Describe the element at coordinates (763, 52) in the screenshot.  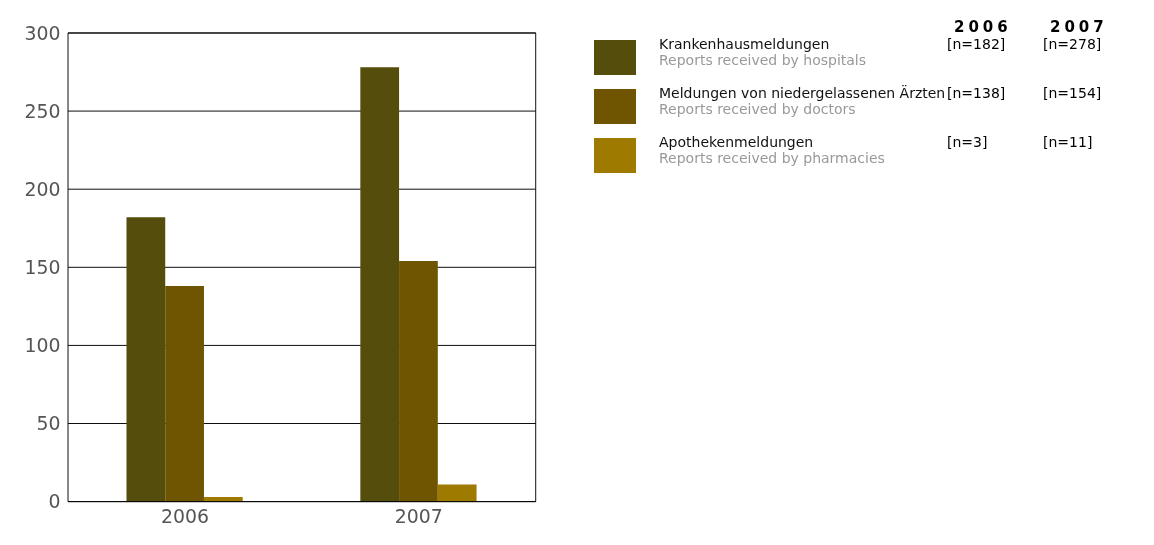
I see `text: Krankenhausmeldungen Reports received by hospitals` at that location.